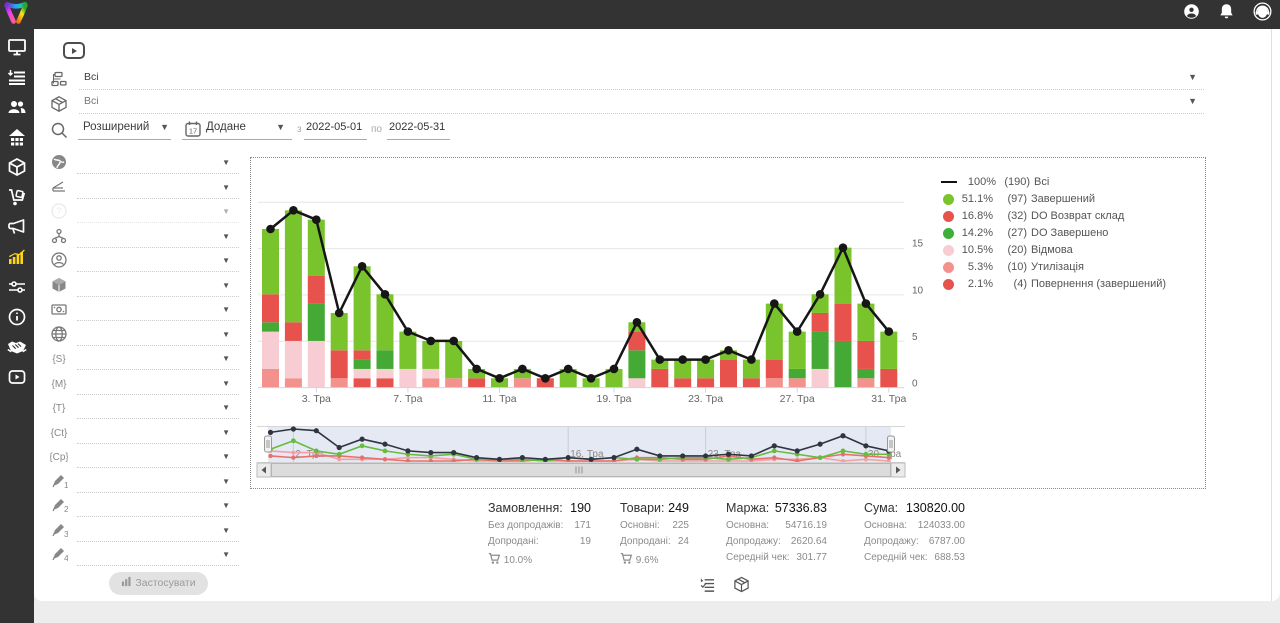 Image resolution: width=1280 pixels, height=623 pixels. I want to click on svg-text: 17, so click(193, 131).